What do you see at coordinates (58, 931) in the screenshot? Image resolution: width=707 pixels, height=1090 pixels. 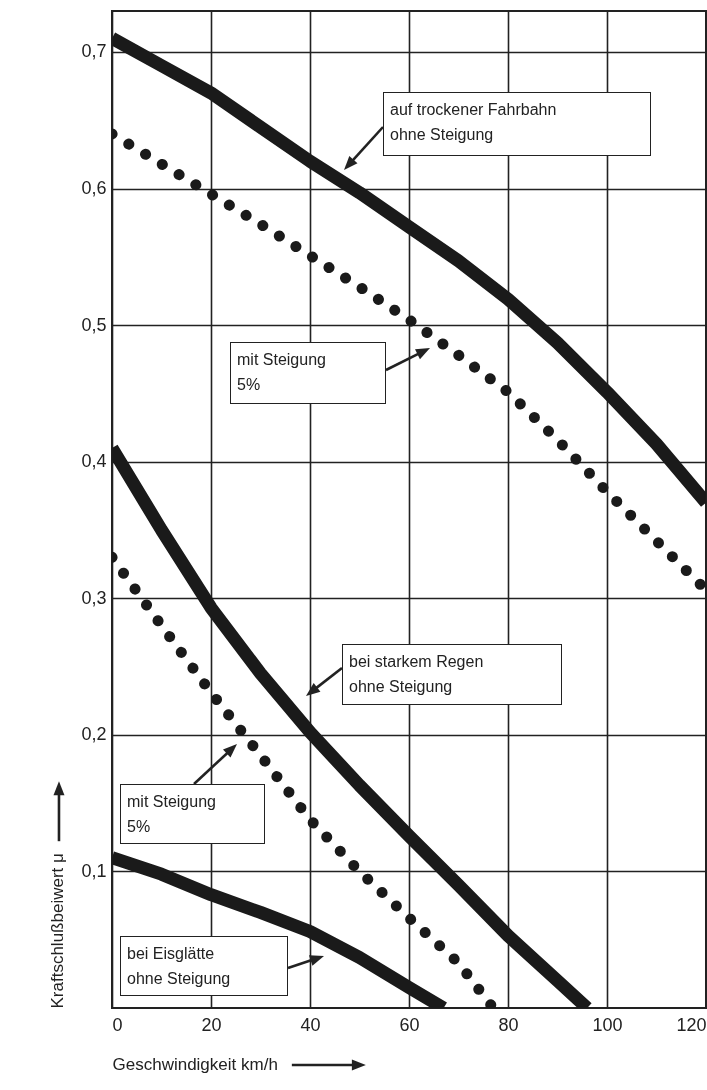 I see `y-axis-title: Kraftschlußbeiwert μ` at bounding box center [58, 931].